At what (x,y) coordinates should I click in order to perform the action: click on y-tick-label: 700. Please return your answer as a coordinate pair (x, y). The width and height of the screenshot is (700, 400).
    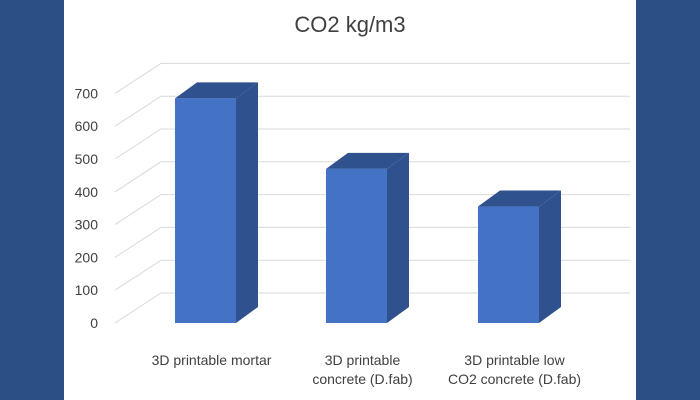
    Looking at the image, I should click on (87, 93).